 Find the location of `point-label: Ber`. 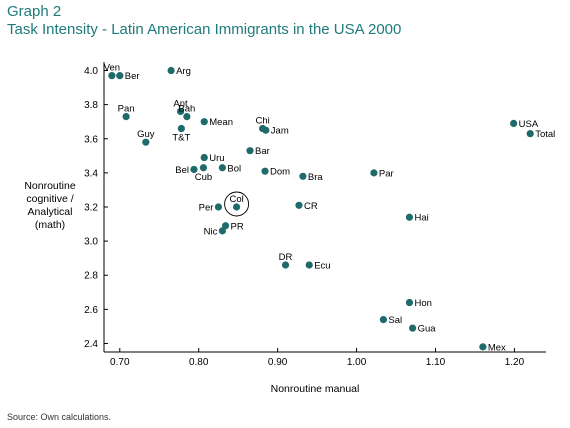

point-label: Ber is located at coordinates (132, 76).